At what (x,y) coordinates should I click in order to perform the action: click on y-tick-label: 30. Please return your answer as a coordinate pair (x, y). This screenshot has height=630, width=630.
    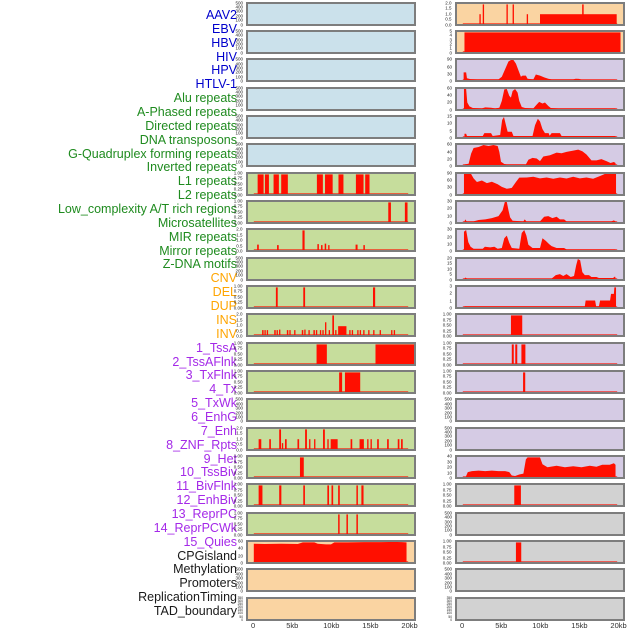
    Looking at the image, I should click on (449, 187).